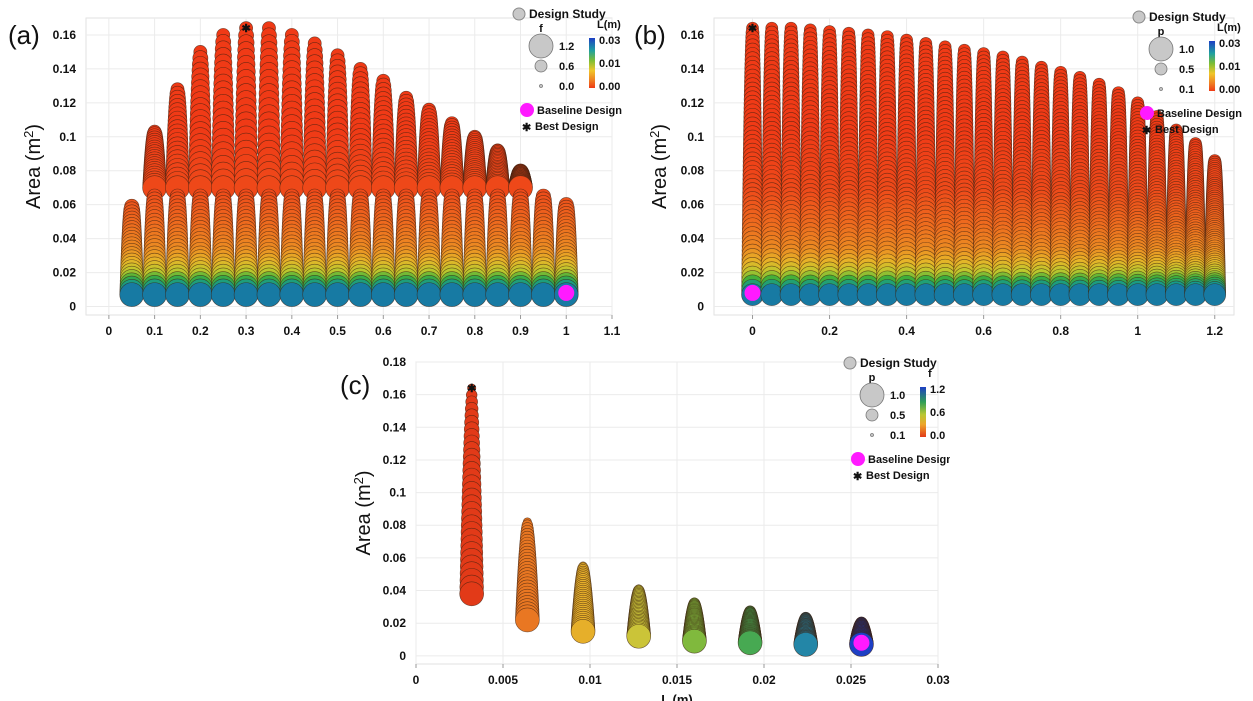 This screenshot has height=701, width=1253. Describe the element at coordinates (898, 476) in the screenshot. I see `legend-best-label: Best Design` at that location.